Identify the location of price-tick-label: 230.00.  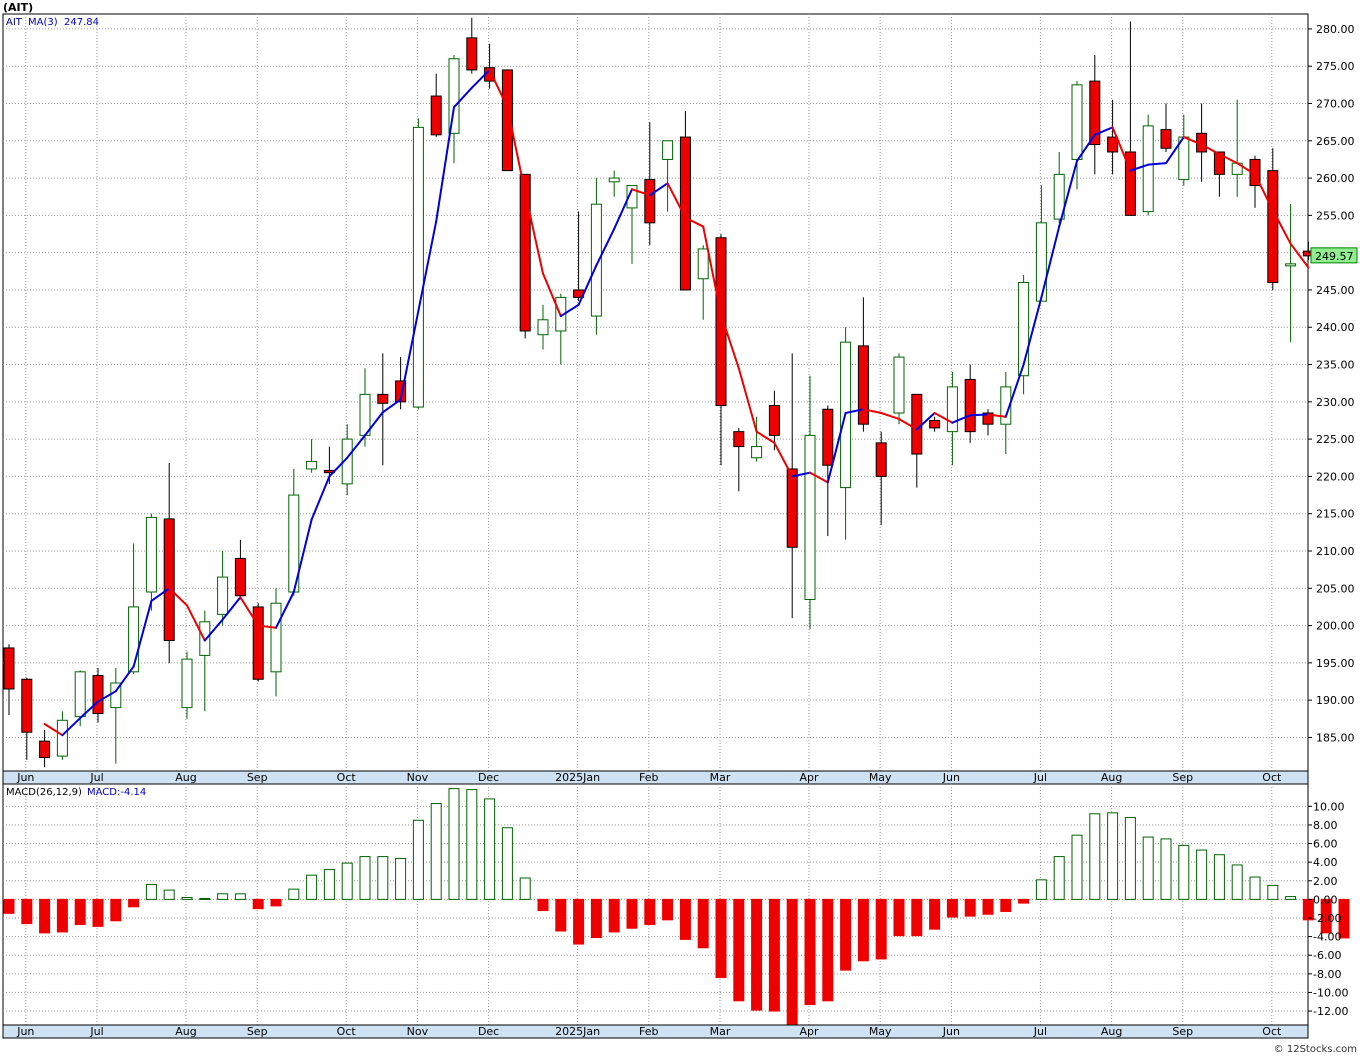
(1335, 402).